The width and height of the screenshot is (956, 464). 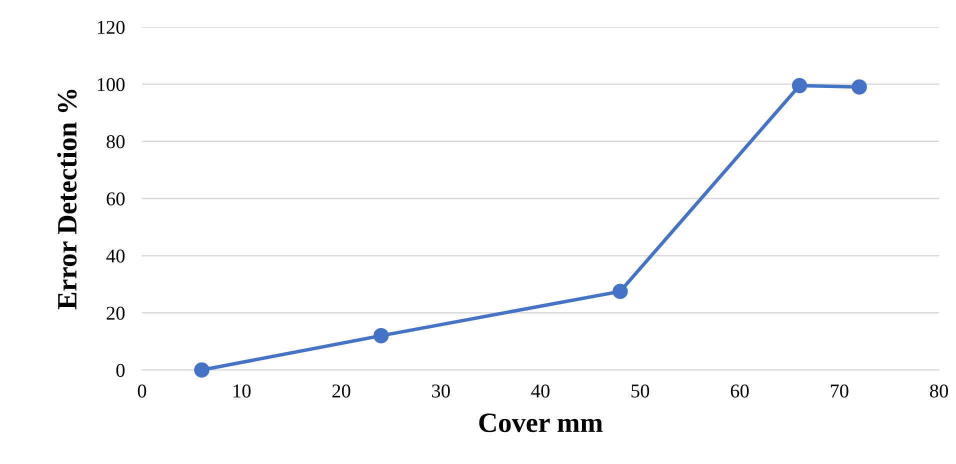 What do you see at coordinates (242, 391) in the screenshot?
I see `x-tick-label: 10` at bounding box center [242, 391].